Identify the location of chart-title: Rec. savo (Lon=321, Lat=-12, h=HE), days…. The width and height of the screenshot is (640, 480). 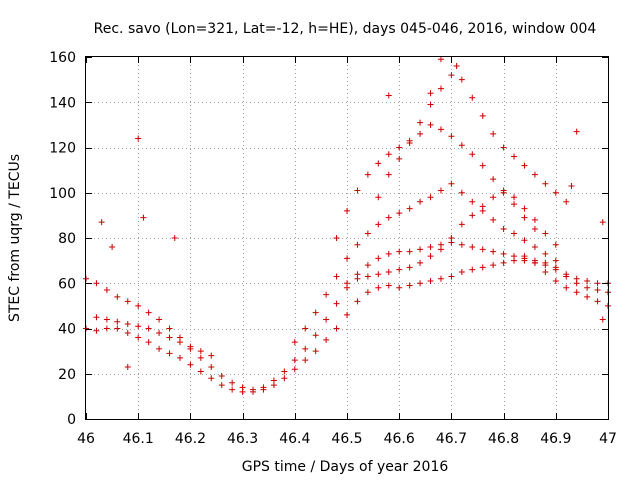
(345, 29).